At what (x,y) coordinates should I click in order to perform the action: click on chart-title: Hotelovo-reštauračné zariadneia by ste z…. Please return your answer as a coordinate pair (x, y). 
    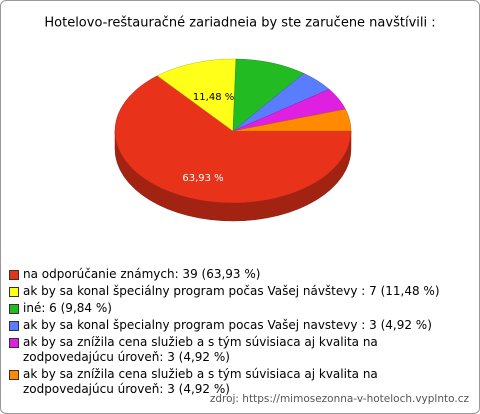
    Looking at the image, I should click on (239, 23).